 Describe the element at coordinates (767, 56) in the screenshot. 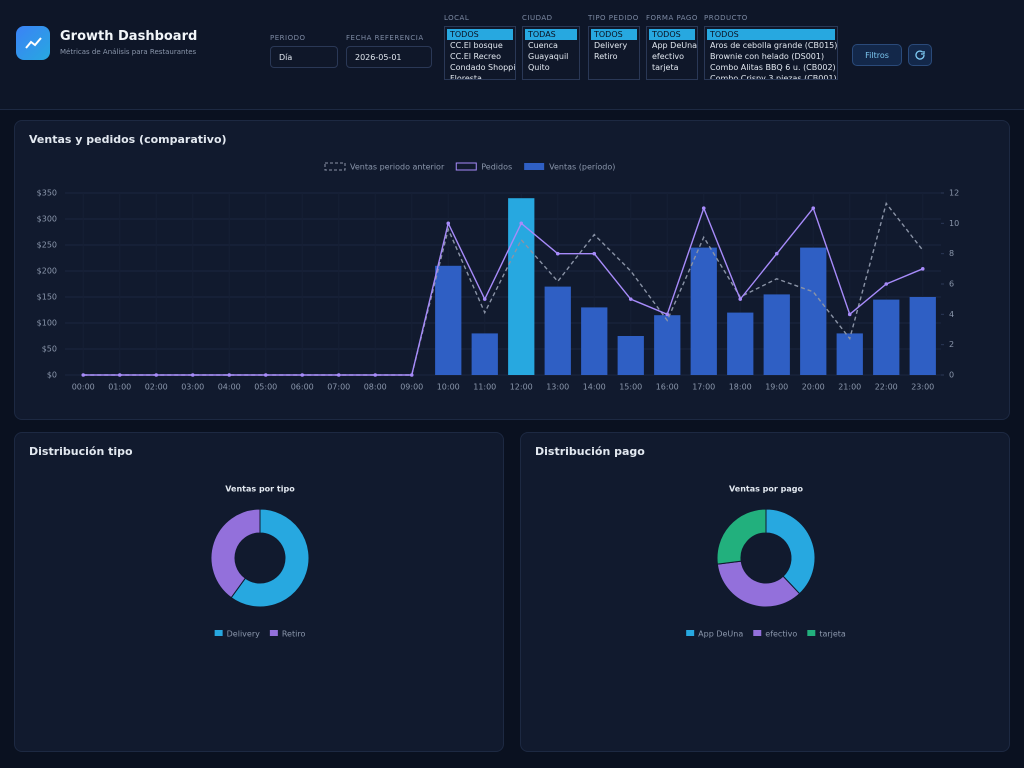

I see `filter-option: Brownie con helado (DS001)` at that location.